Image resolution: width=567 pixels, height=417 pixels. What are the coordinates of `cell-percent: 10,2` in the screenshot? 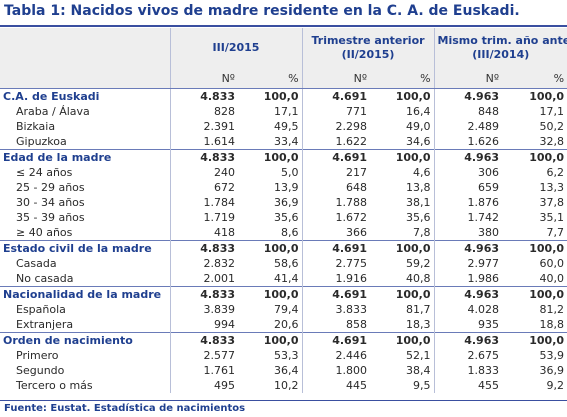 It's located at (286, 385).